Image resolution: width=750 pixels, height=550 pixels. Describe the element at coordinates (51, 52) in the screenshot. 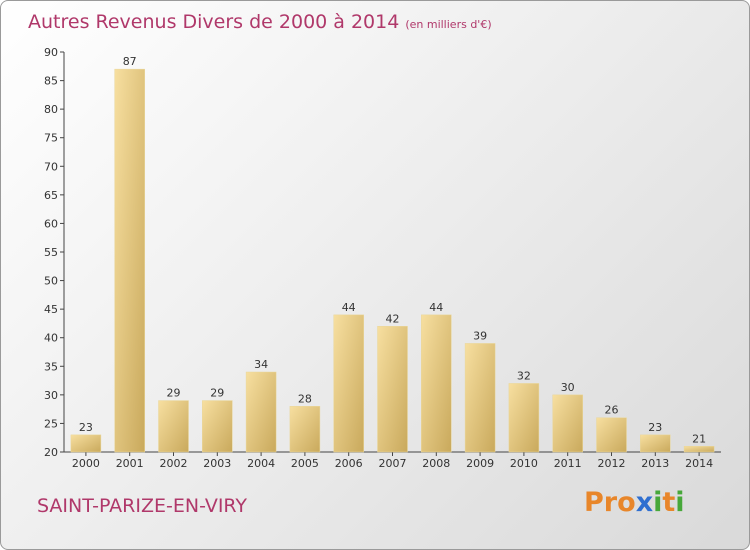

I see `y-tick-label: 90` at that location.